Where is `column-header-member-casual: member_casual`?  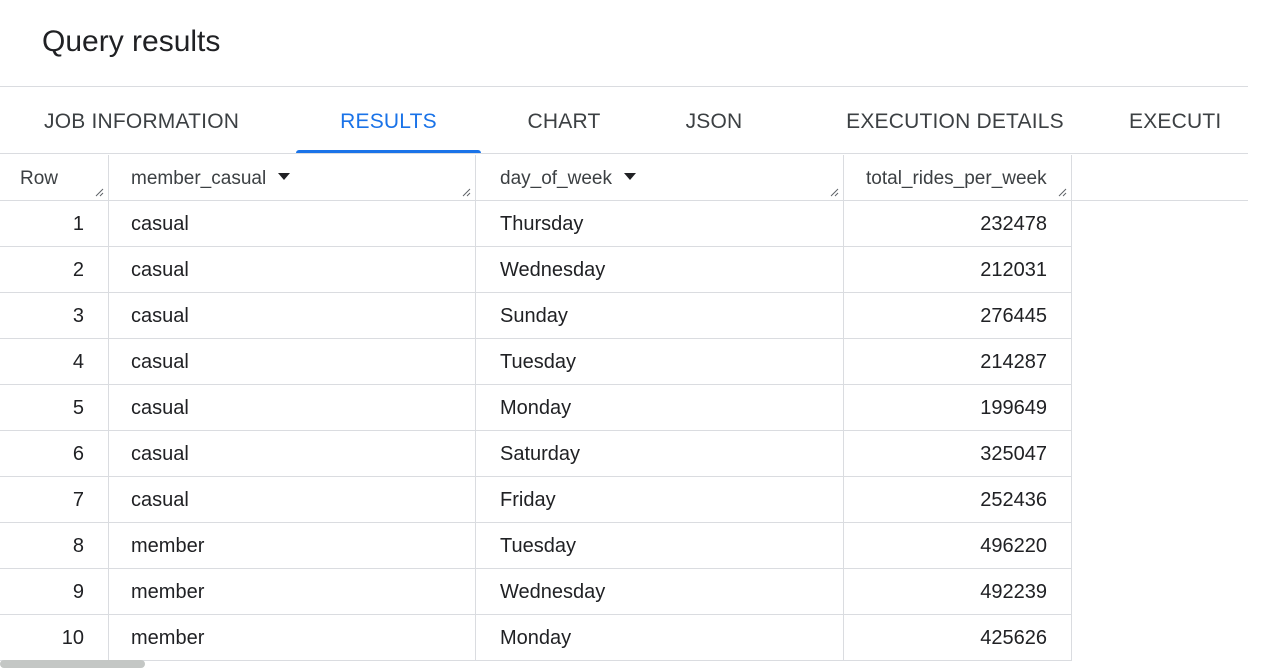
column-header-member-casual: member_casual is located at coordinates (292, 177).